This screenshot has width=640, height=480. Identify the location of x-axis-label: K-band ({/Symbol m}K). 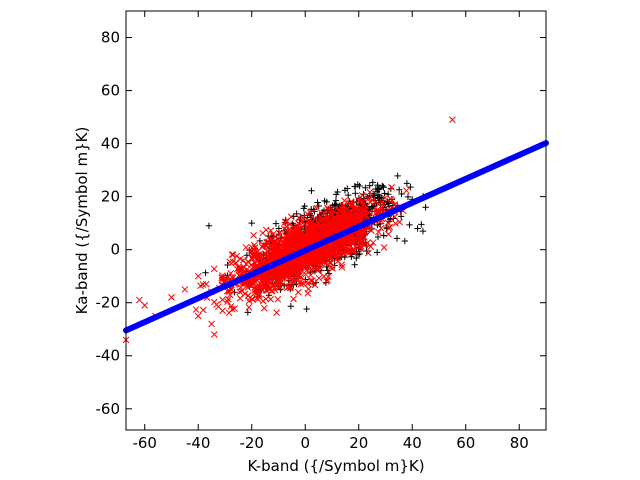
(335, 466).